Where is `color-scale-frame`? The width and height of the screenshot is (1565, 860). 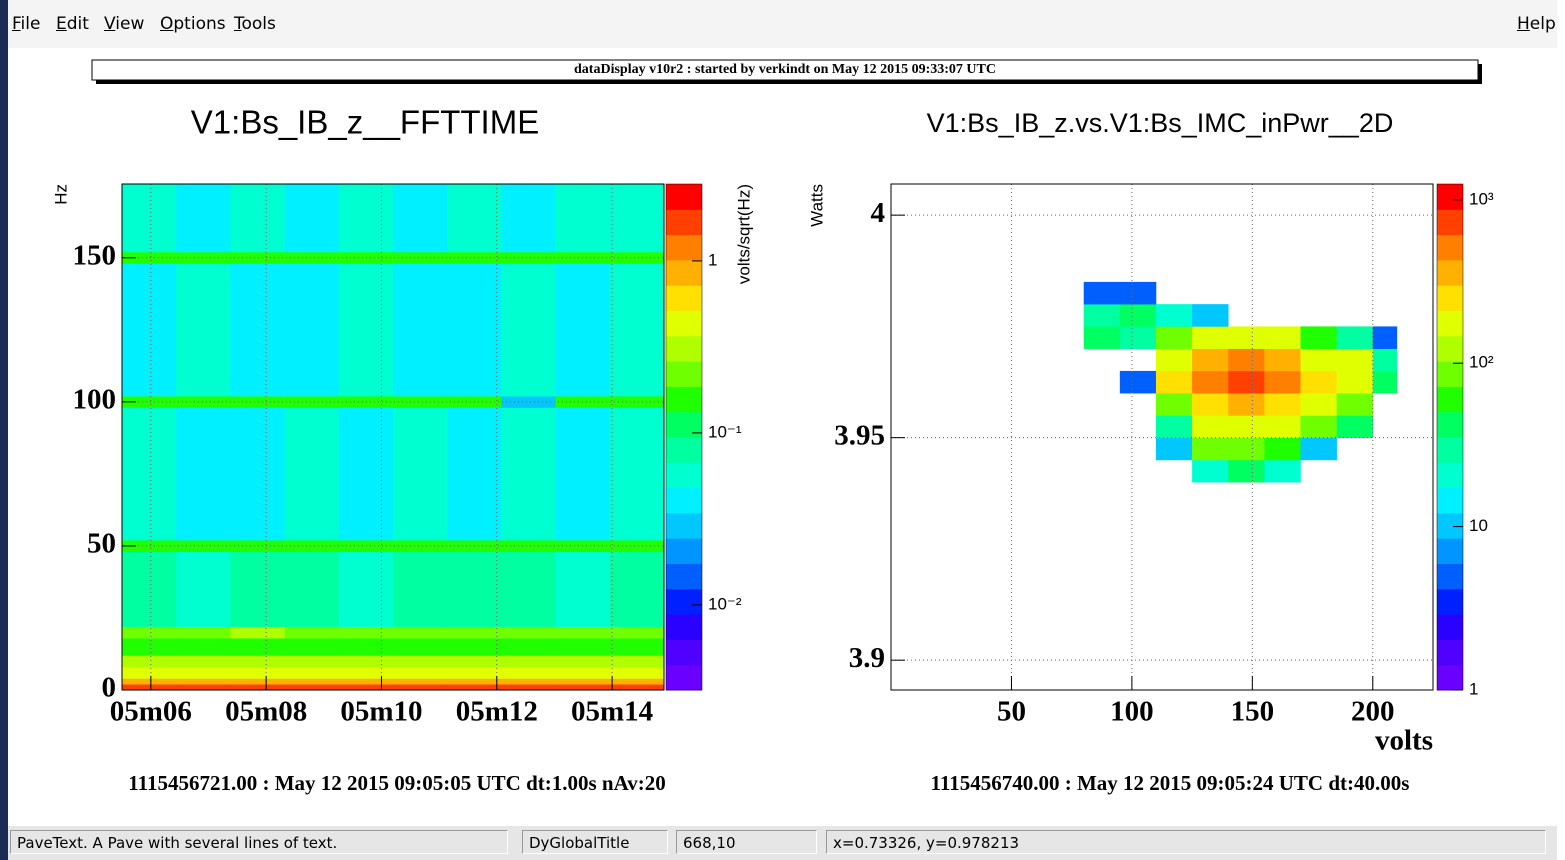
color-scale-frame is located at coordinates (684, 437).